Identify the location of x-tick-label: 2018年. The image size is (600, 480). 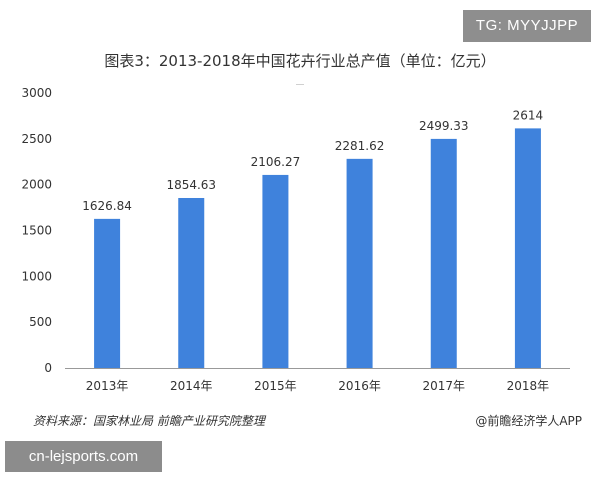
(528, 386).